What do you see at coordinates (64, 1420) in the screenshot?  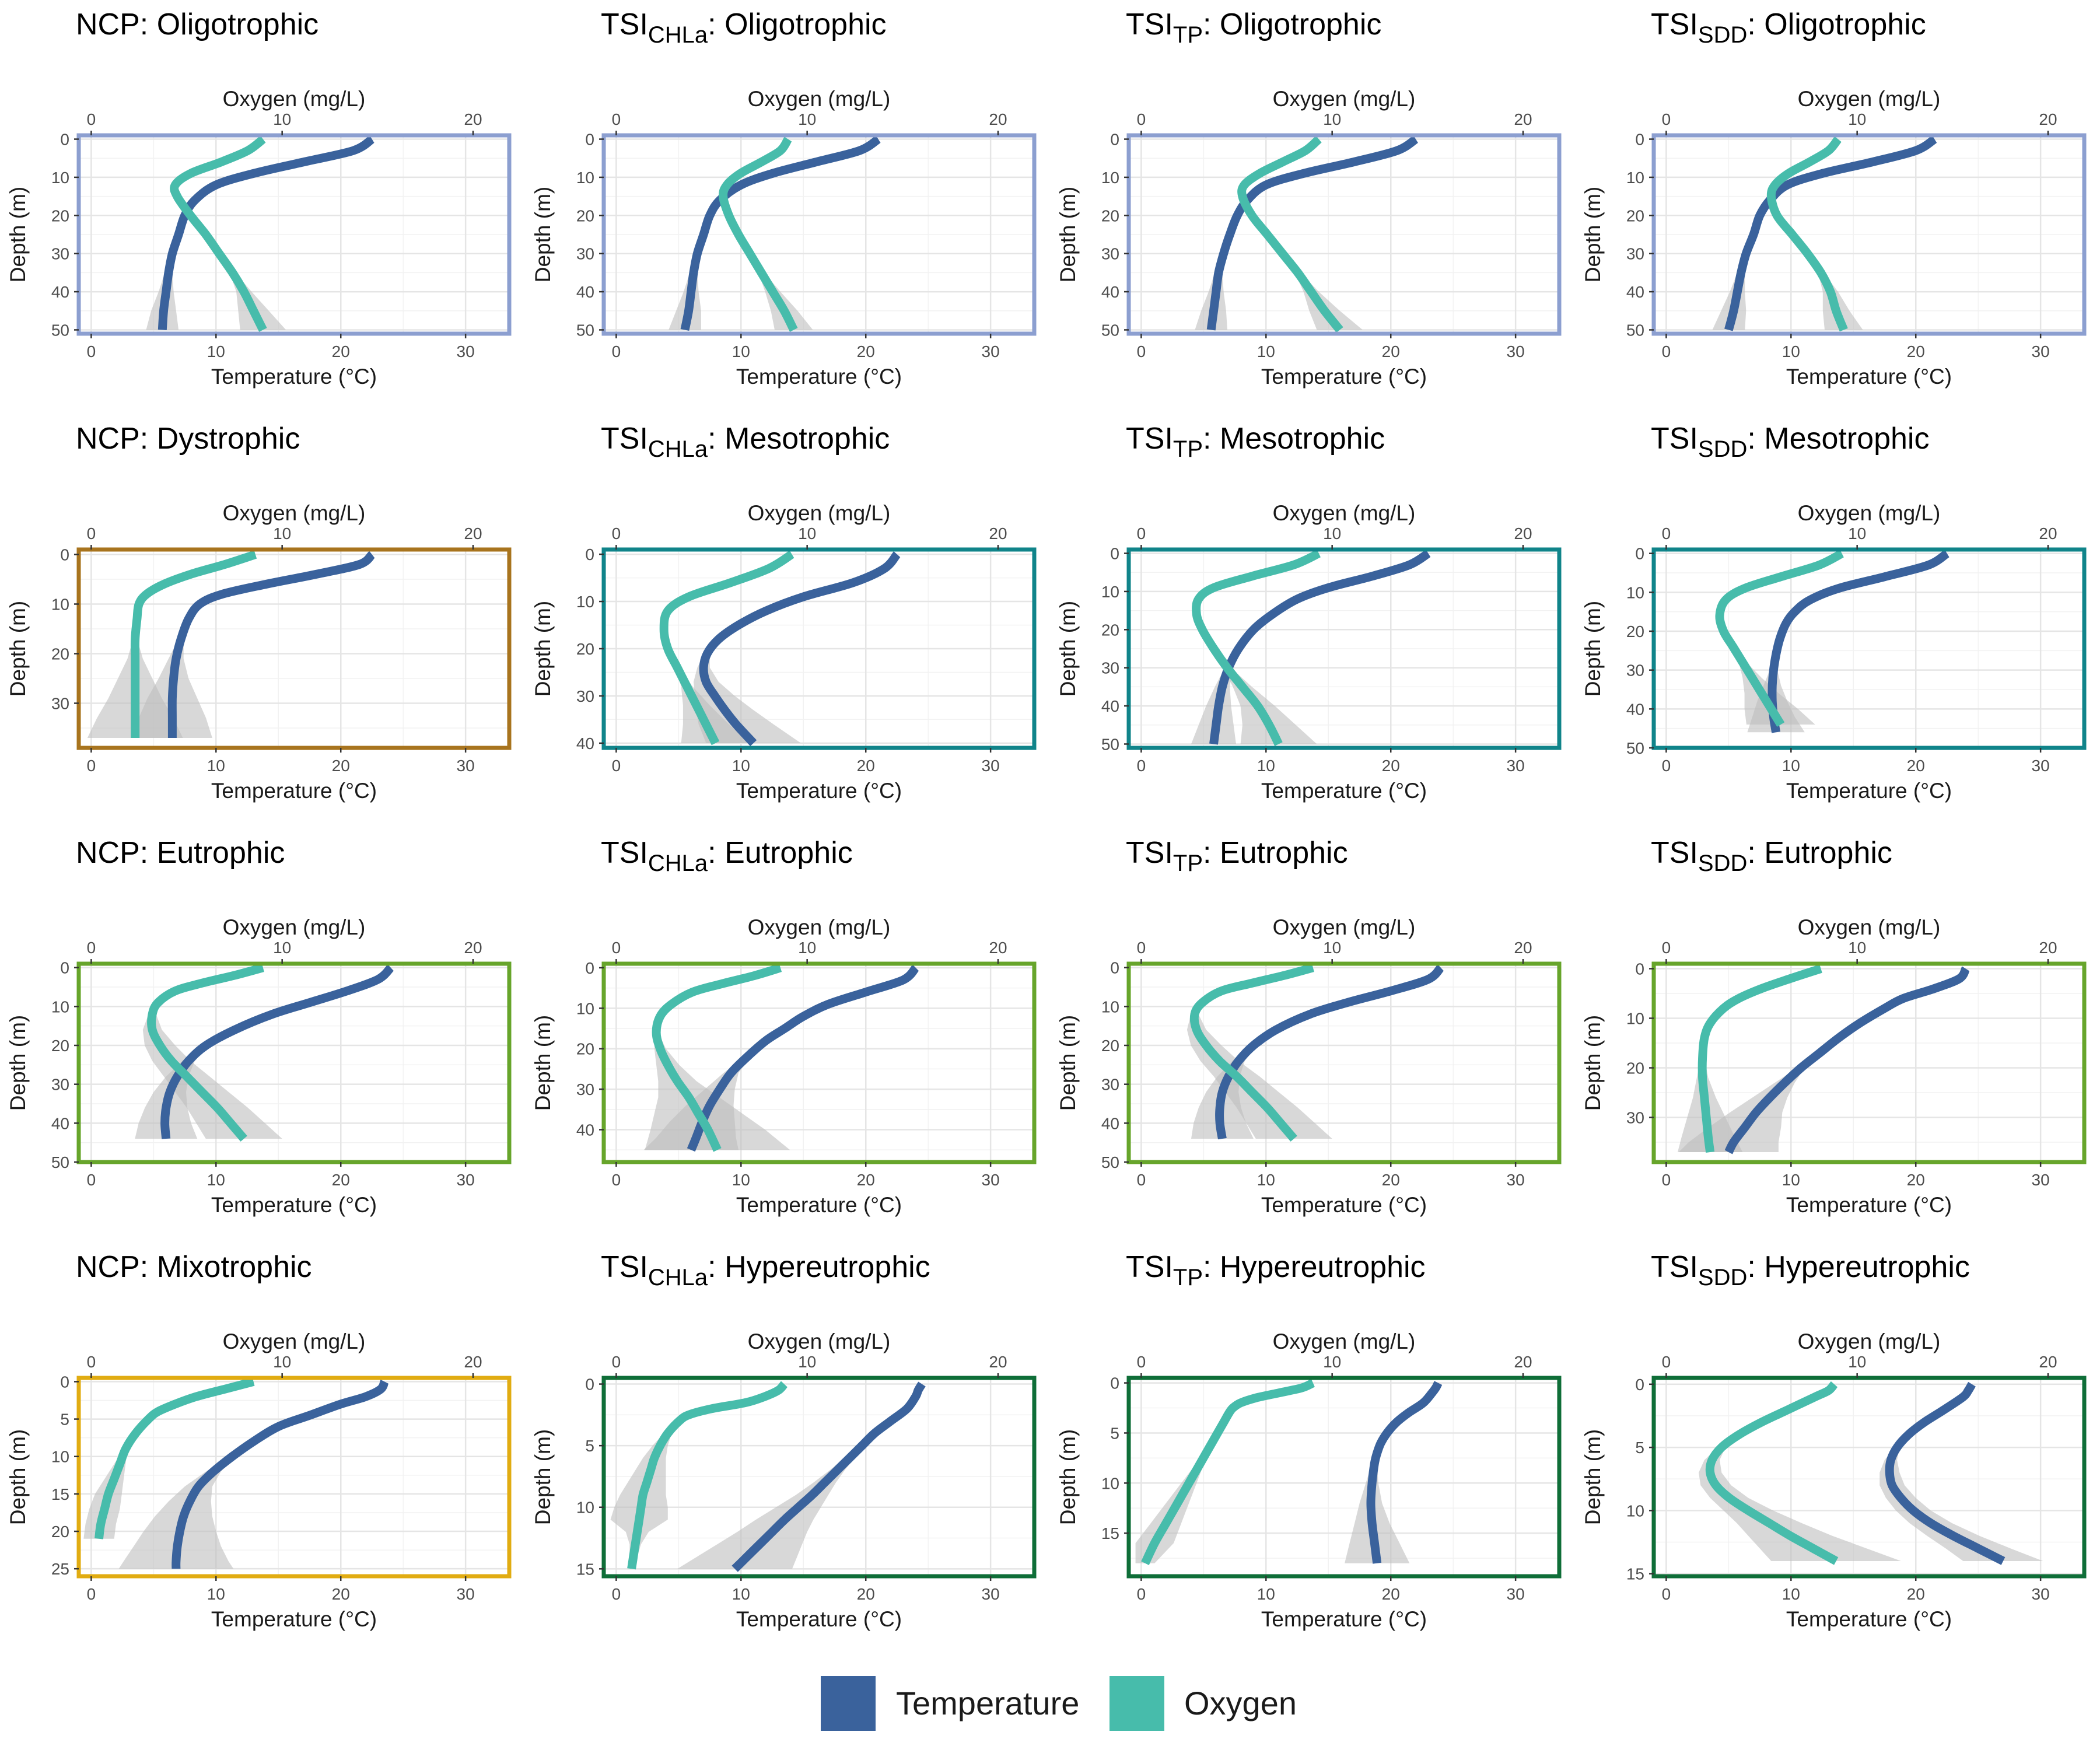 I see `y-tick-label: 5` at bounding box center [64, 1420].